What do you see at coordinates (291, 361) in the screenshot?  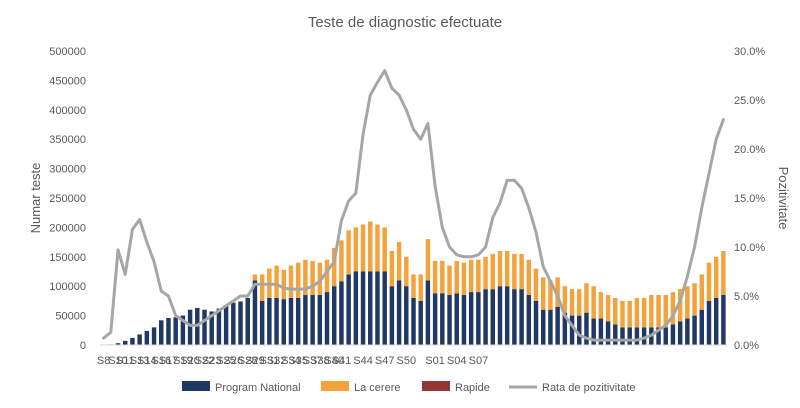 I see `x-tick-label: S34` at bounding box center [291, 361].